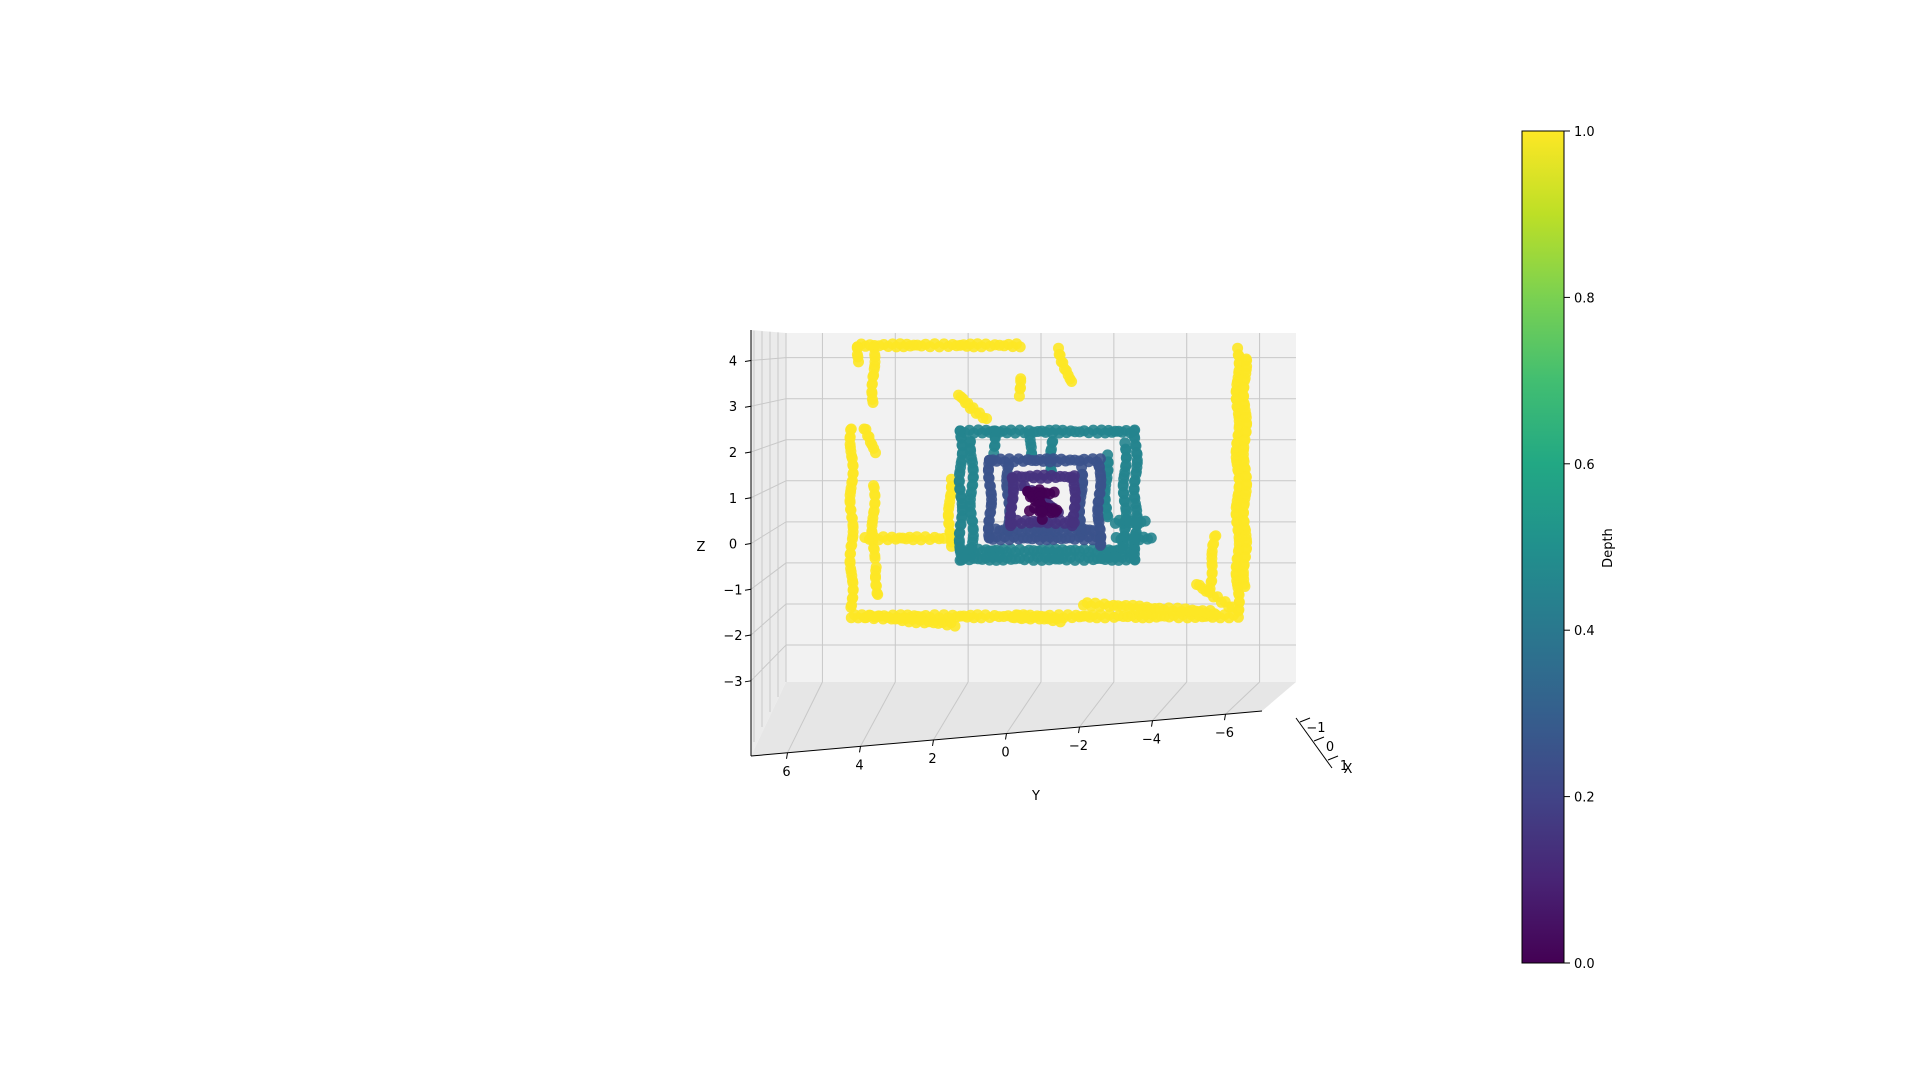 The height and width of the screenshot is (1071, 1920). I want to click on colorbar-gradient, so click(1543, 547).